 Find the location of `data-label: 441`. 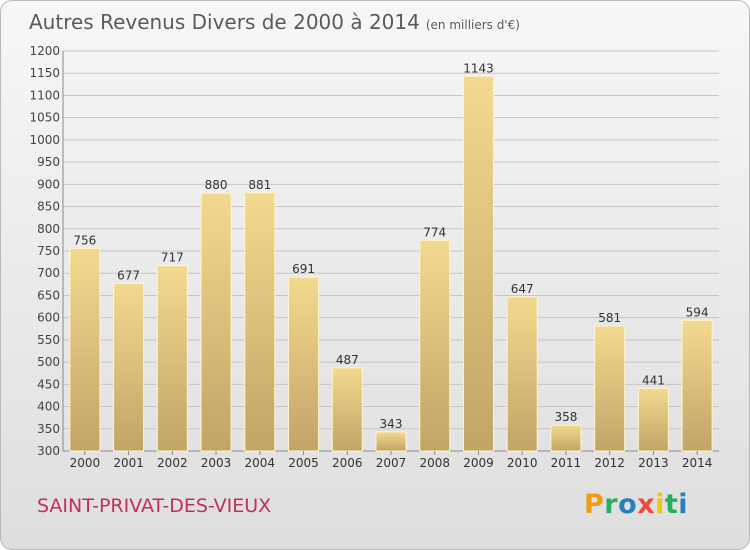

data-label: 441 is located at coordinates (653, 380).